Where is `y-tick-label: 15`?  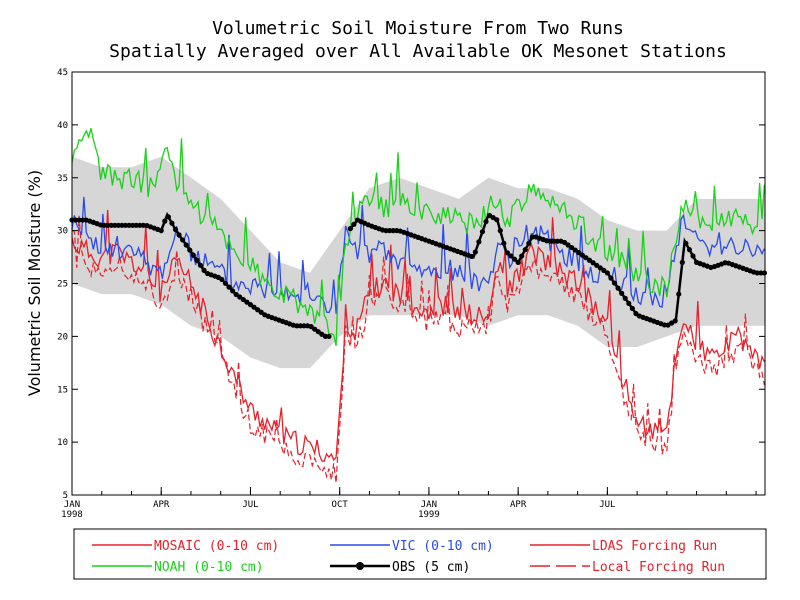 y-tick-label: 15 is located at coordinates (62, 390).